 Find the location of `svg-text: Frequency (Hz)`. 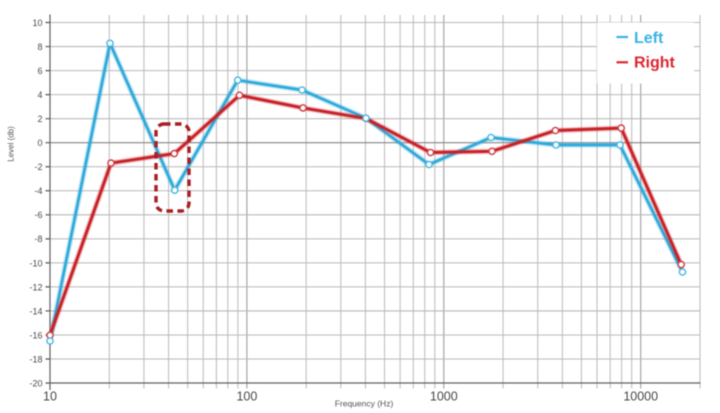

svg-text: Frequency (Hz) is located at coordinates (364, 404).